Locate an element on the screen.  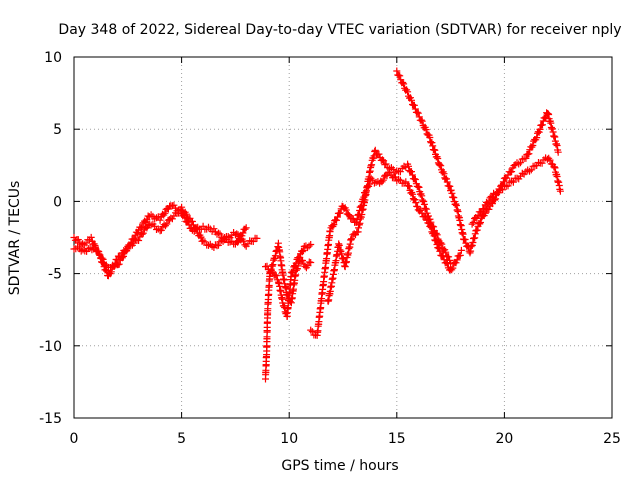
y-tick-label: 5 is located at coordinates (57, 130).